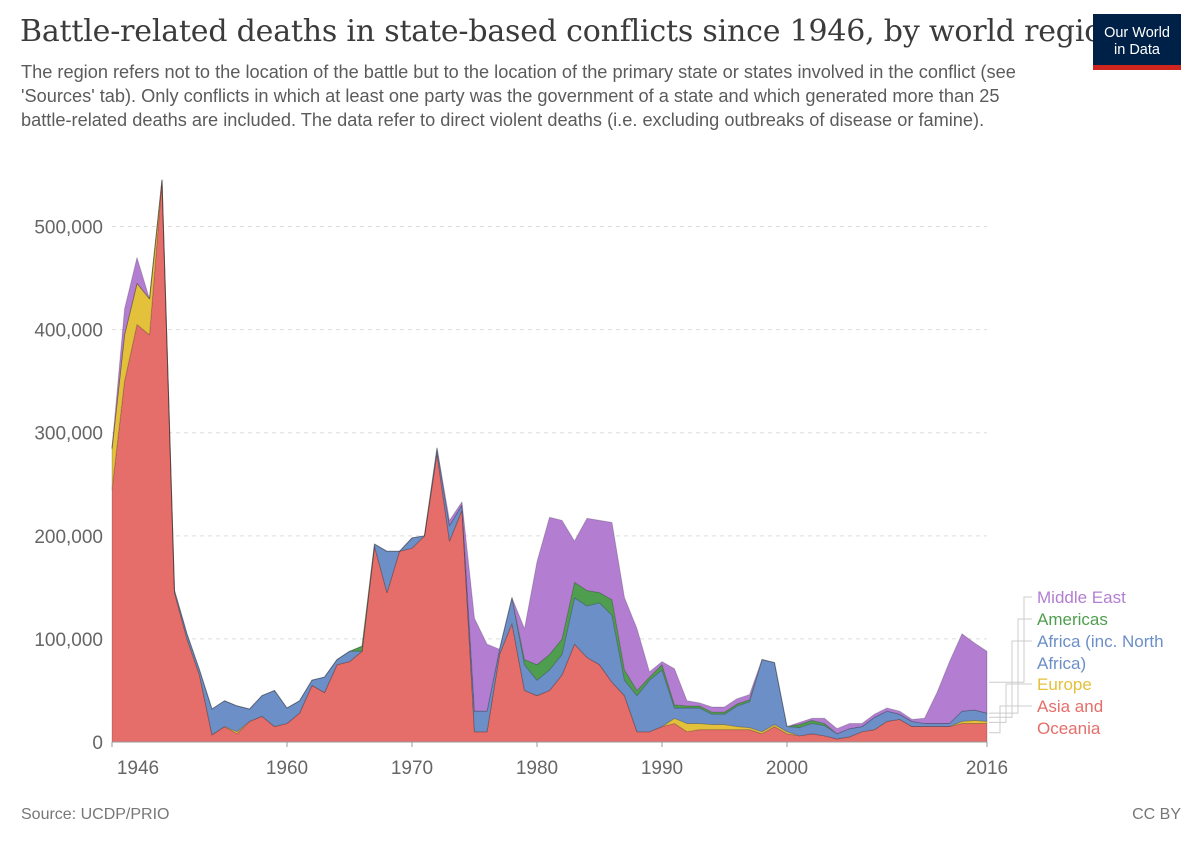  What do you see at coordinates (68, 537) in the screenshot?
I see `y-tick-label: 200,000` at bounding box center [68, 537].